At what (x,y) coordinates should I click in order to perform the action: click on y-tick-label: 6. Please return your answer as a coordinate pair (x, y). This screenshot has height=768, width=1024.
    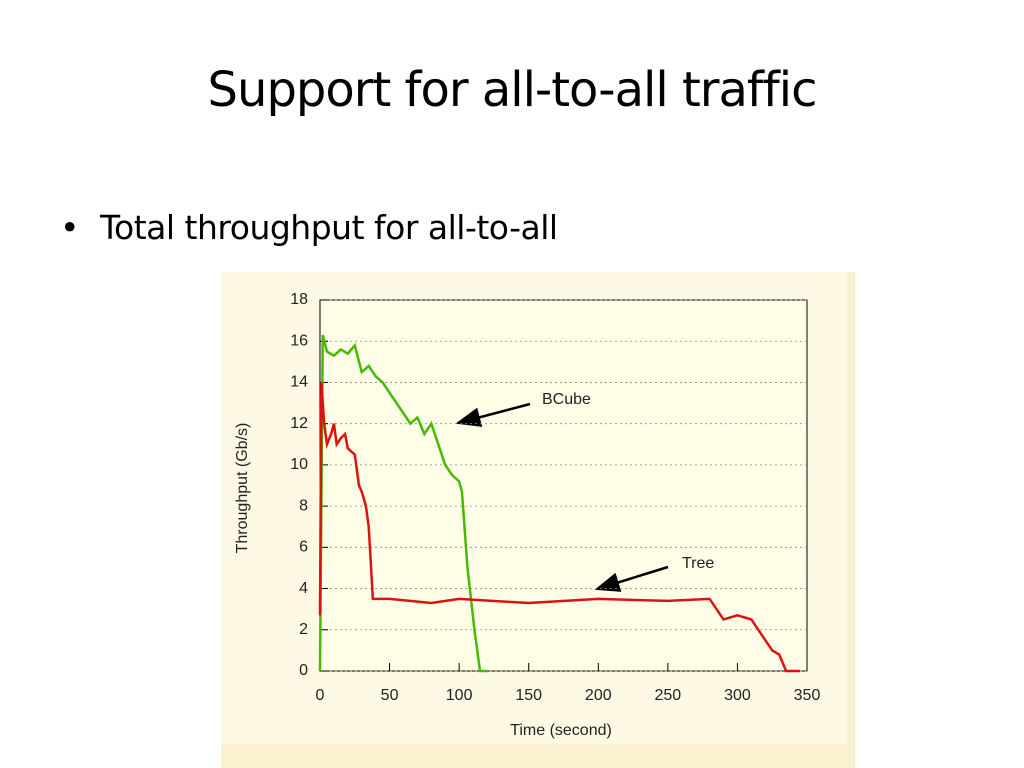
    Looking at the image, I should click on (303, 547).